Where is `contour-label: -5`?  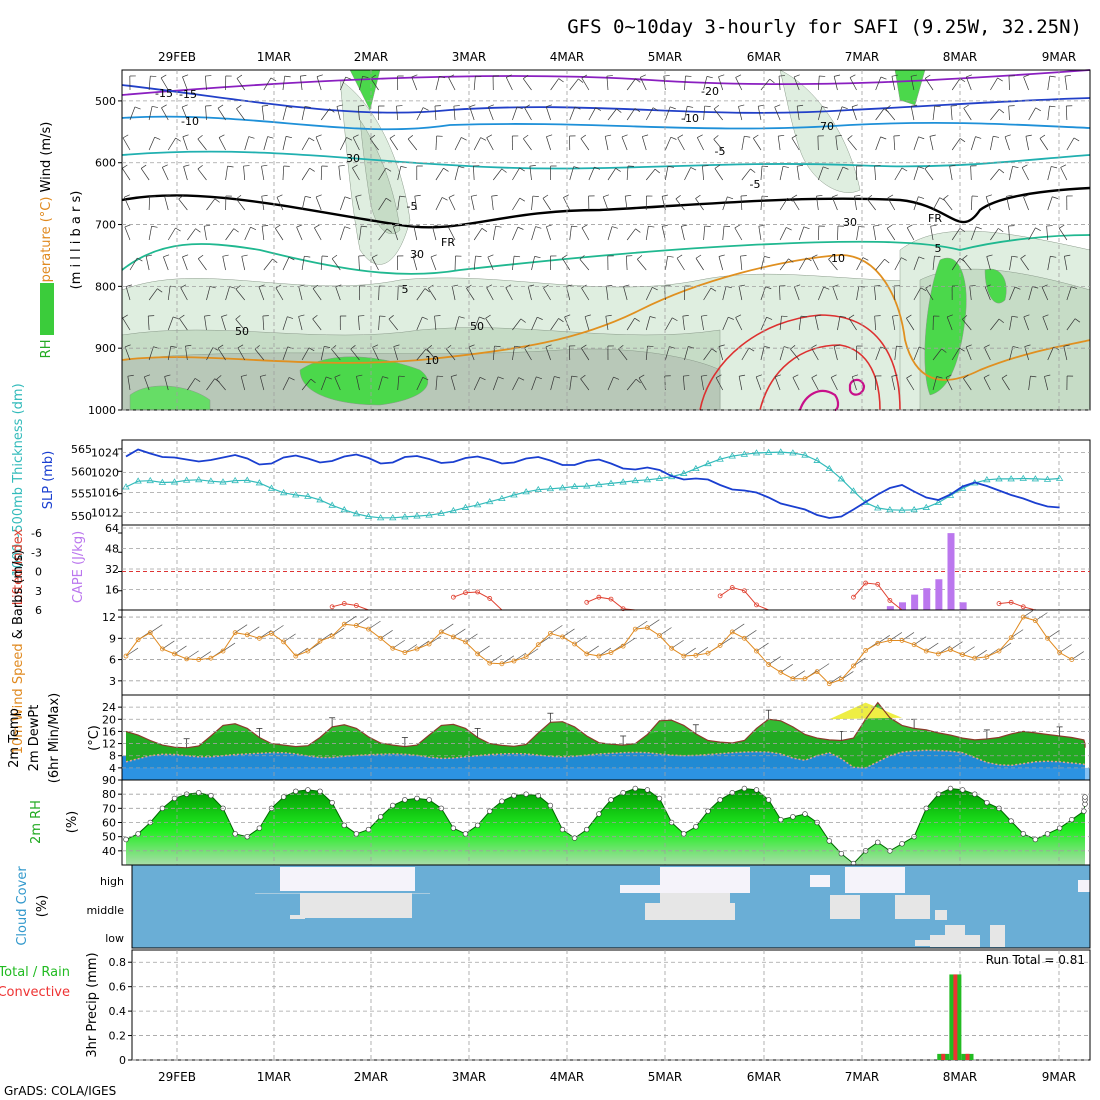
contour-label: -5 is located at coordinates (755, 184).